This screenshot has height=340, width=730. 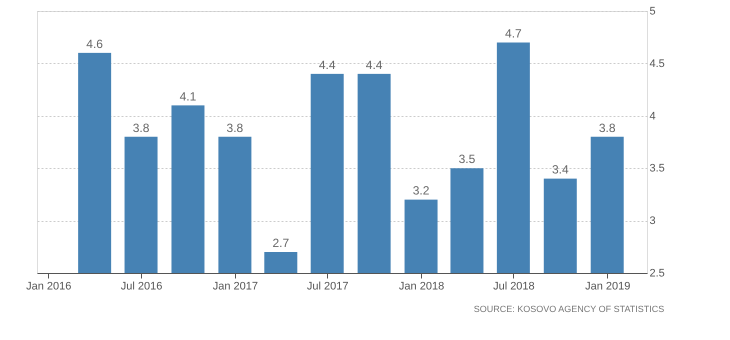 What do you see at coordinates (235, 286) in the screenshot?
I see `x-tick-label: Jan 2017` at bounding box center [235, 286].